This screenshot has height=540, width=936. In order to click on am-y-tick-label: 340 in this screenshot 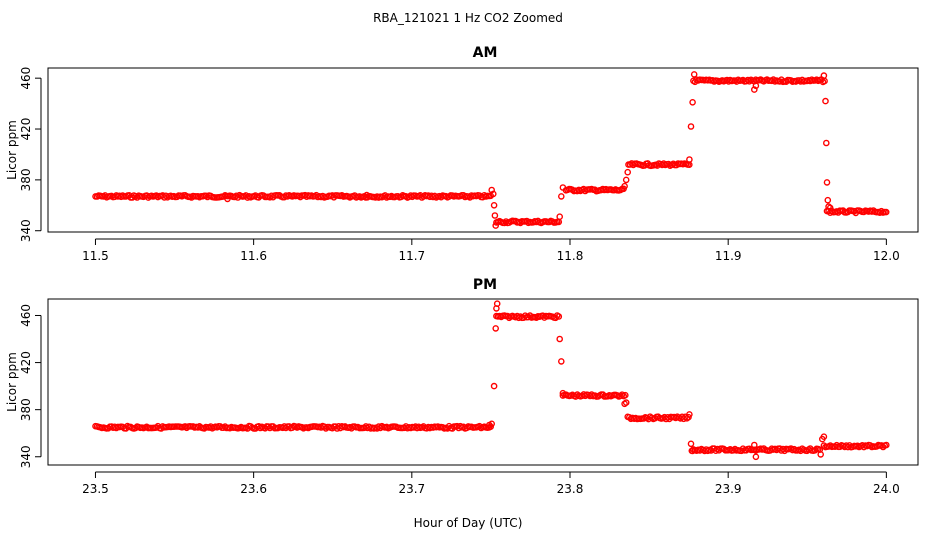, I will do `click(26, 230)`.